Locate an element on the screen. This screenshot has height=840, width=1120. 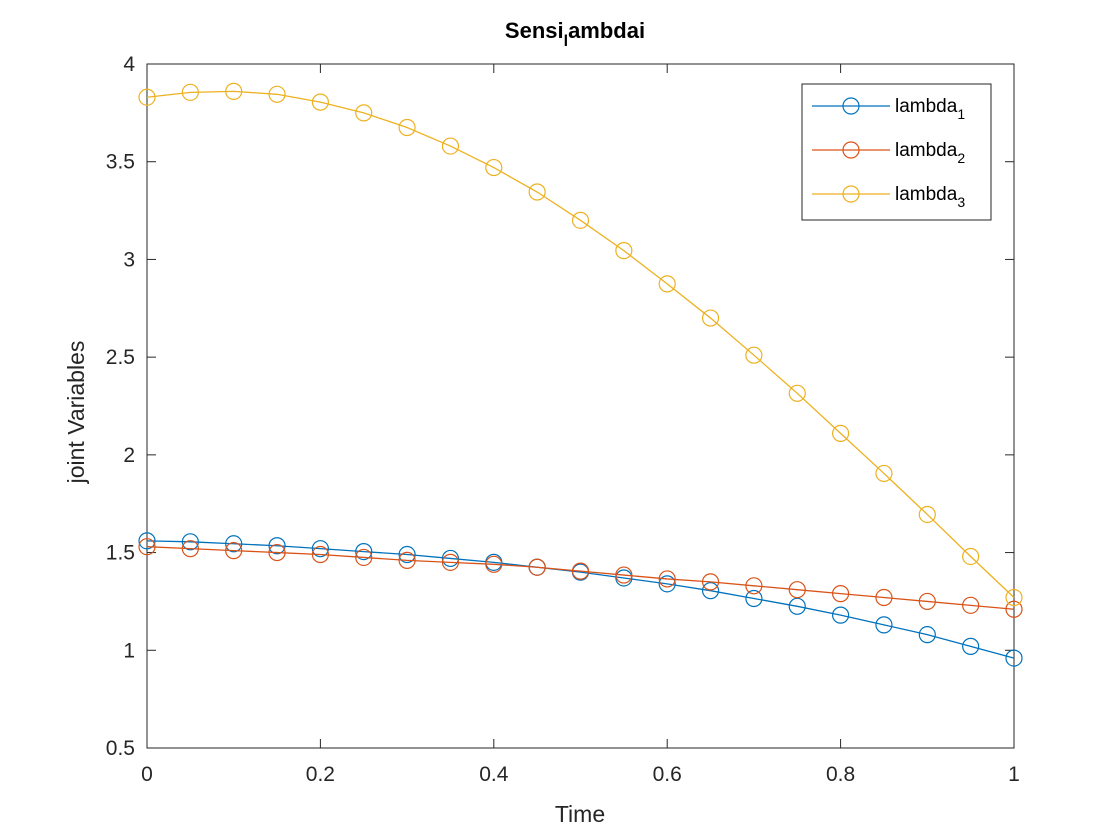
x-tick-label: 1 is located at coordinates (1014, 774).